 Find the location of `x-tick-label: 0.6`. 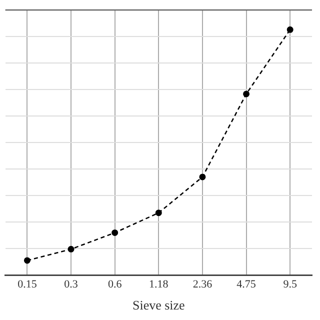

x-tick-label: 0.6 is located at coordinates (115, 284).